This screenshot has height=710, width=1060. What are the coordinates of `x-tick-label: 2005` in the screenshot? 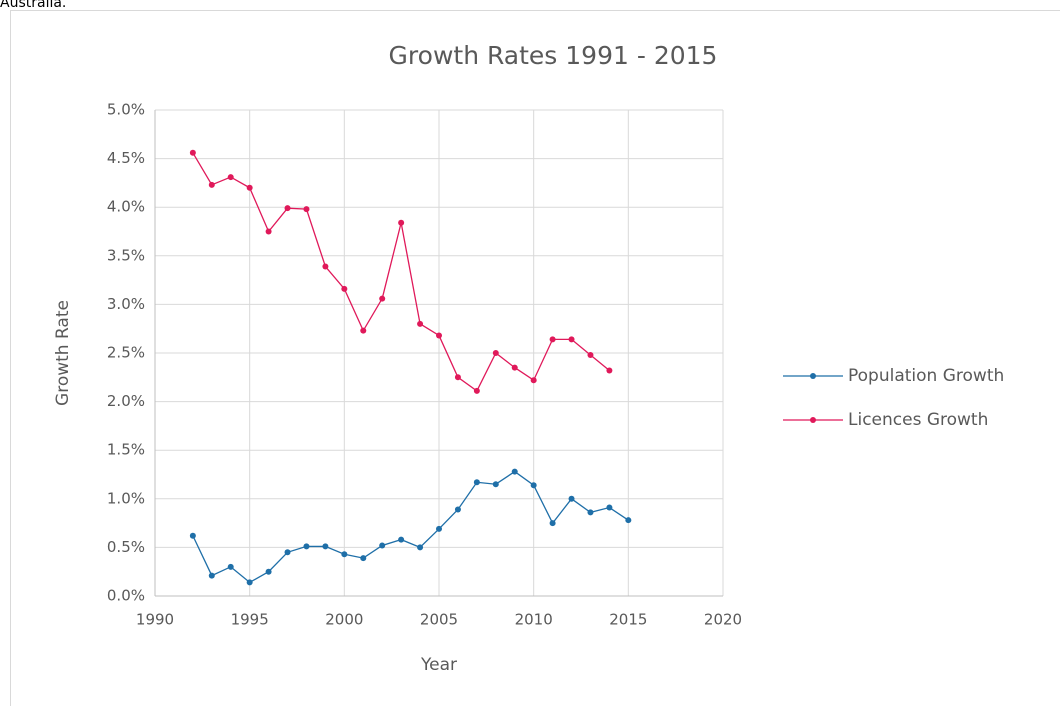 It's located at (439, 620).